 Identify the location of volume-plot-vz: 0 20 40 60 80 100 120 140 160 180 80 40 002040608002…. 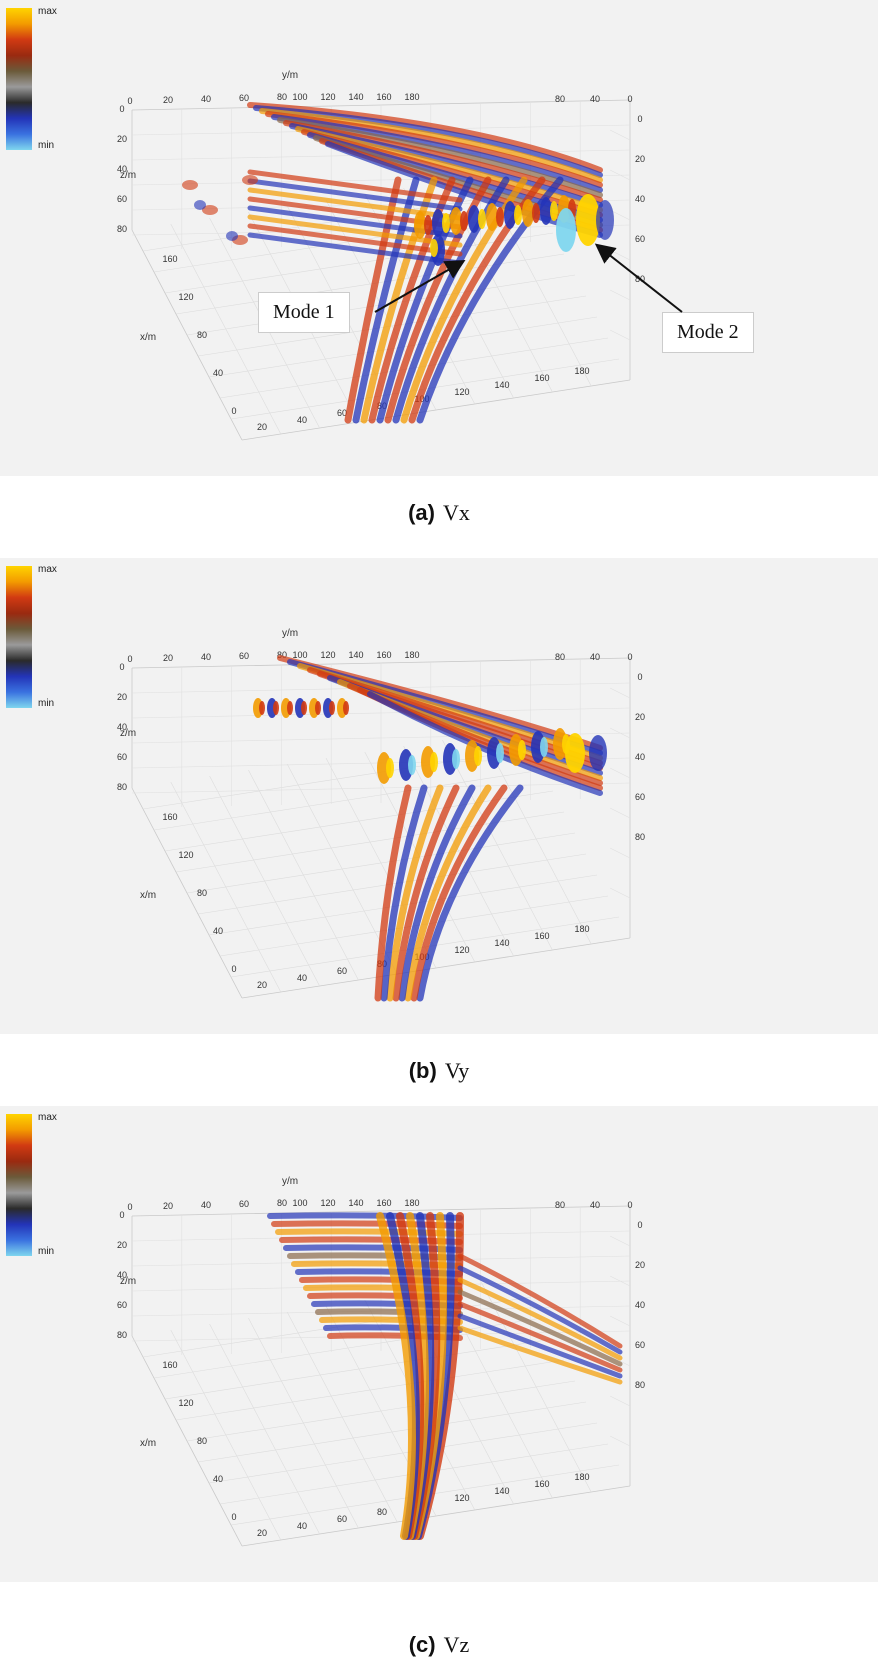
(381, 1361).